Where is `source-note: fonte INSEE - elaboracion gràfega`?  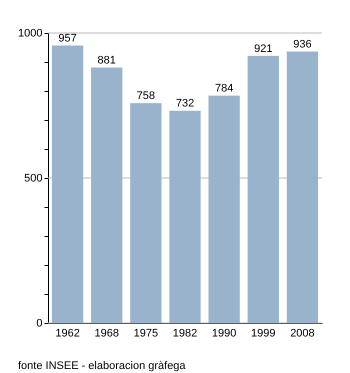
source-note: fonte INSEE - elaboracion gràfega is located at coordinates (102, 366).